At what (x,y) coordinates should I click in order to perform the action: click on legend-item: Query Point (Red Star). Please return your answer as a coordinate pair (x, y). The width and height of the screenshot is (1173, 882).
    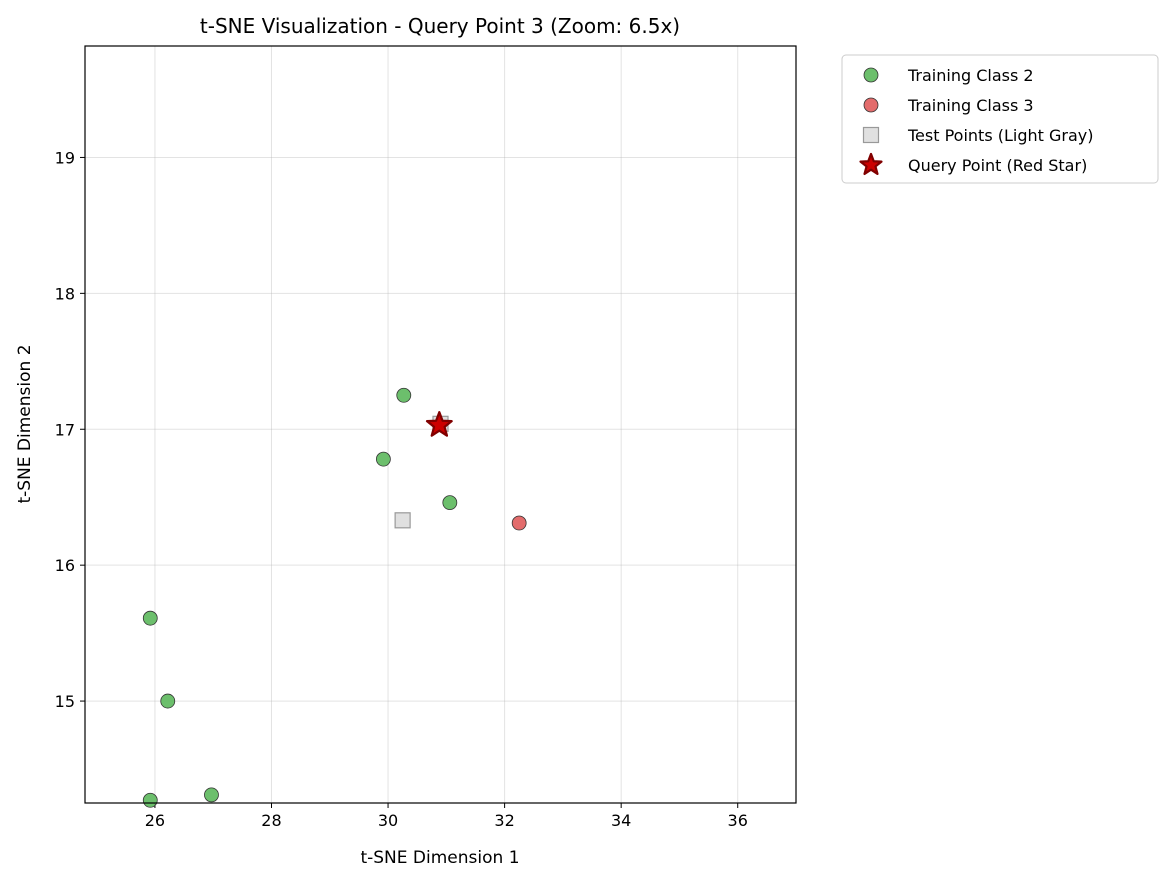
    Looking at the image, I should click on (973, 164).